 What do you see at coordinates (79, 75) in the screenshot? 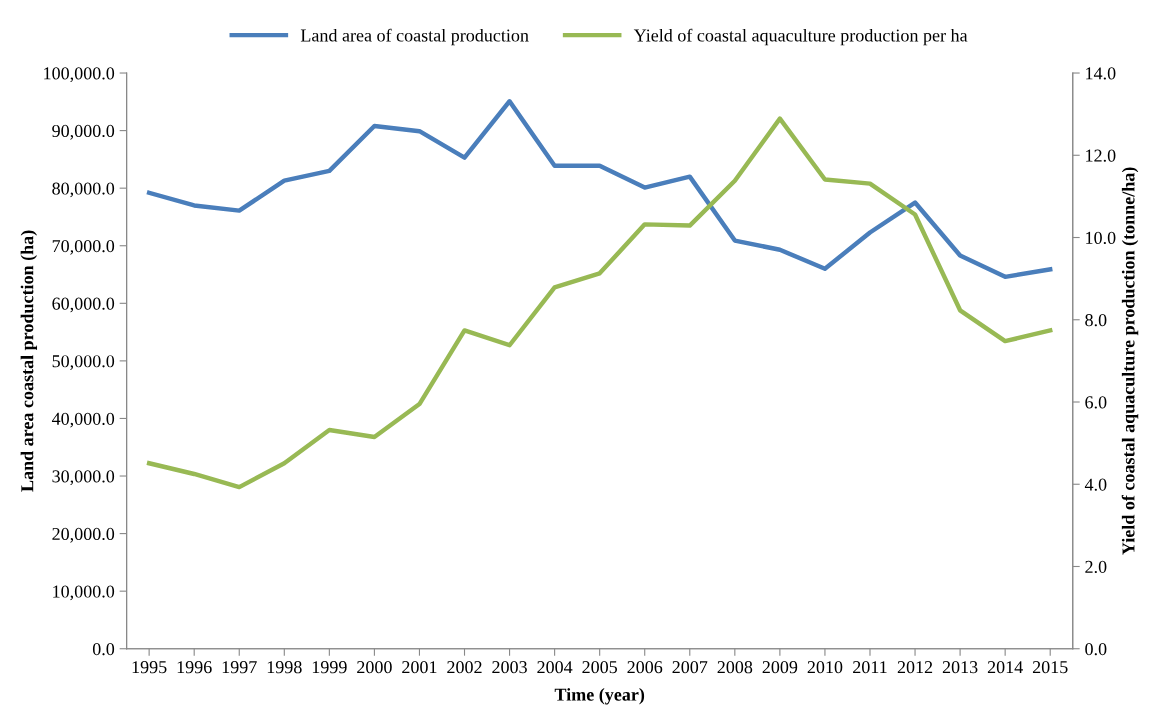
I see `y-tick-label: 100,000.0` at bounding box center [79, 75].